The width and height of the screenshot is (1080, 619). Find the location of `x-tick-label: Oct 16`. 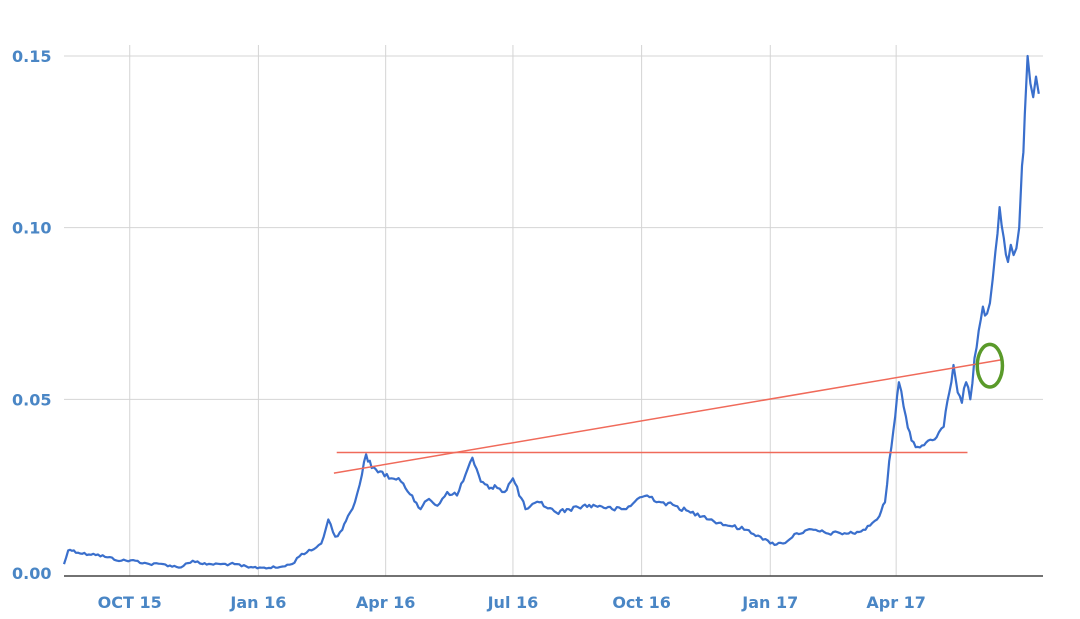

x-tick-label: Oct 16 is located at coordinates (641, 602).